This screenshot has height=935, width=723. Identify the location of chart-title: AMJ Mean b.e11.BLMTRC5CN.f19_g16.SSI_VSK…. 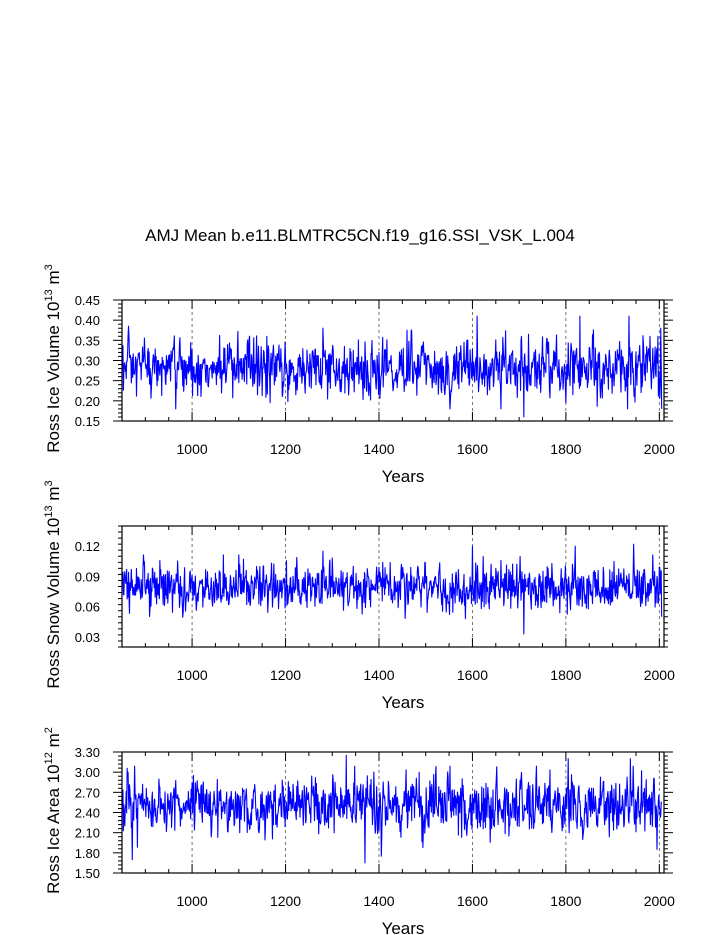
(360, 235).